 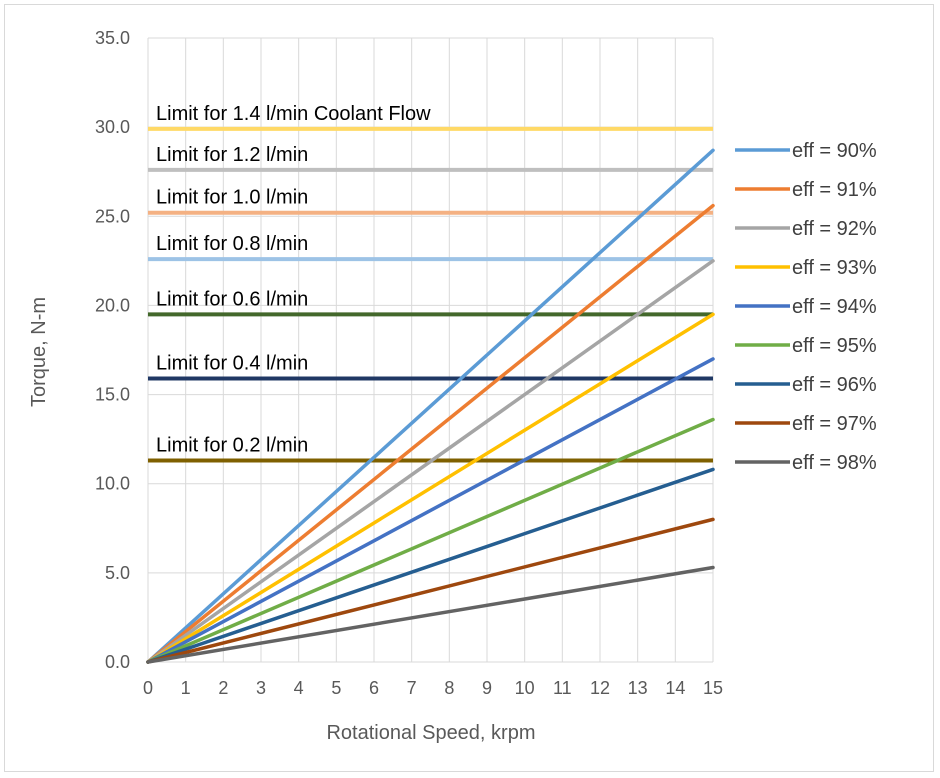 I want to click on y-axis-title: Torque, N-m, so click(x=39, y=352).